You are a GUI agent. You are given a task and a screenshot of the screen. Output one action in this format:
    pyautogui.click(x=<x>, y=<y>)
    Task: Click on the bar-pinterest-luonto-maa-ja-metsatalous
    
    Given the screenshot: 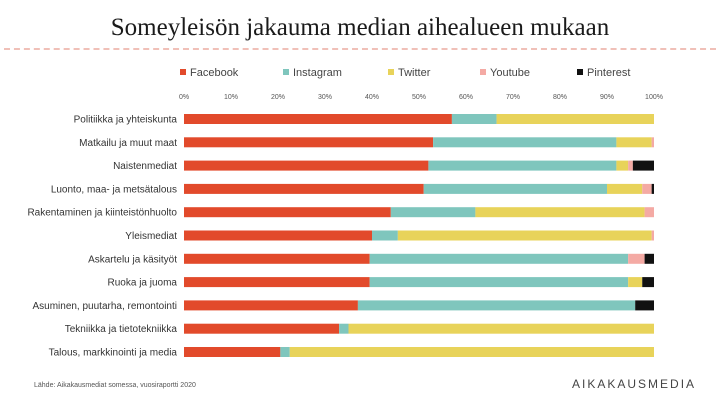 What is the action you would take?
    pyautogui.click(x=652, y=188)
    